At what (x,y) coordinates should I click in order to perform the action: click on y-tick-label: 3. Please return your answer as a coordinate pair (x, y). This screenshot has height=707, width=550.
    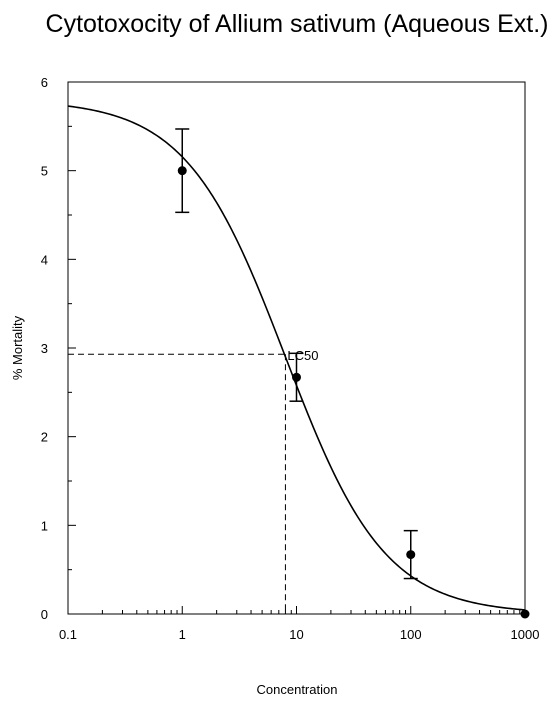
    Looking at the image, I should click on (44, 348).